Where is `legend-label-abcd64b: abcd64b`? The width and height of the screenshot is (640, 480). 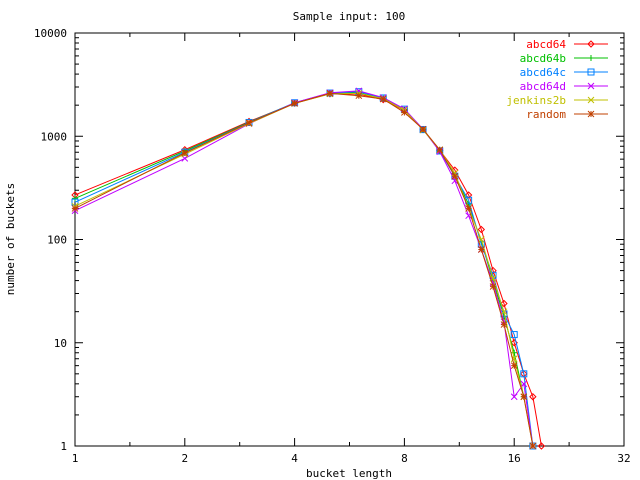
legend-label-abcd64b: abcd64b is located at coordinates (543, 58).